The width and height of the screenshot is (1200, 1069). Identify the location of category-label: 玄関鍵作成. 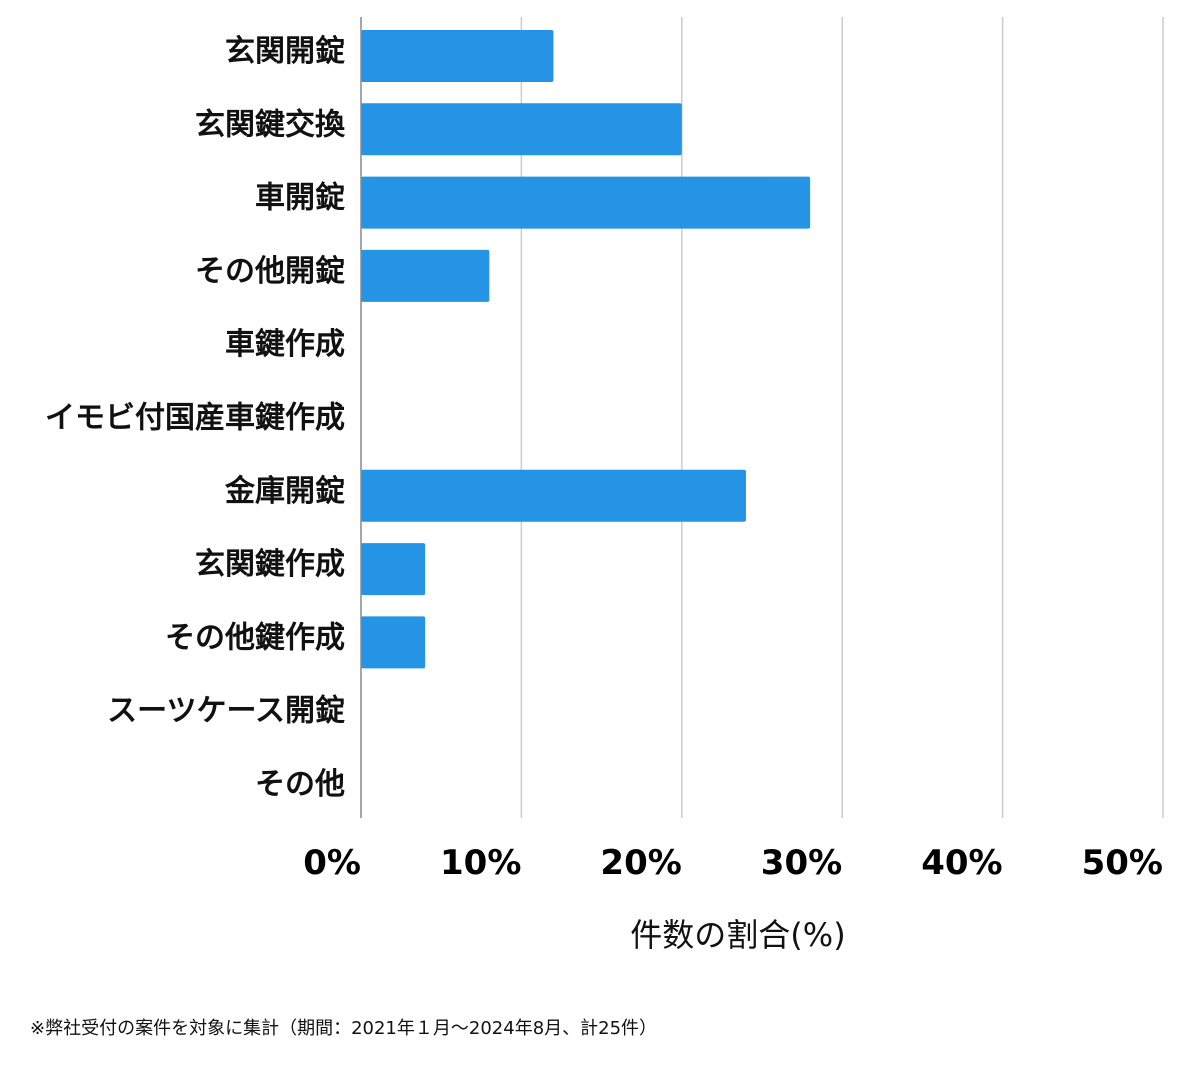
(270, 564).